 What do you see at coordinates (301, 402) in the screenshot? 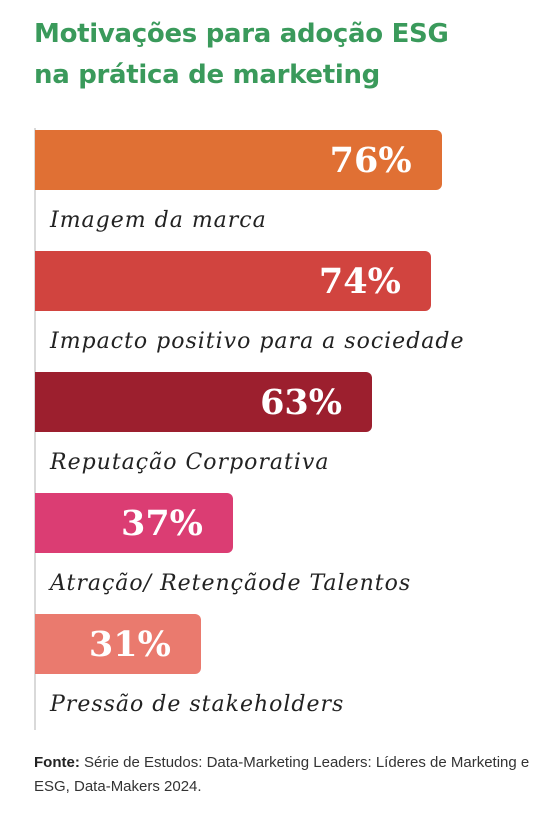
I see `bar-value-label: 63%` at bounding box center [301, 402].